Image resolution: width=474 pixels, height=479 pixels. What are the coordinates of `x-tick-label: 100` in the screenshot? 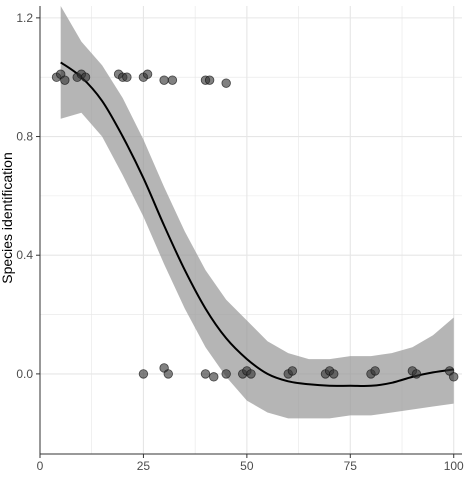 It's located at (454, 466).